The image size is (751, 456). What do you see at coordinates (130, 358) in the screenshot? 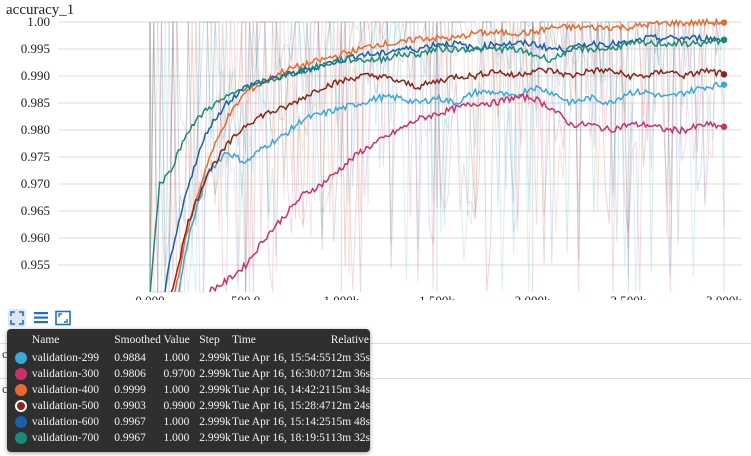
I see `tooltip-smoothed-cell: 0.9884` at bounding box center [130, 358].